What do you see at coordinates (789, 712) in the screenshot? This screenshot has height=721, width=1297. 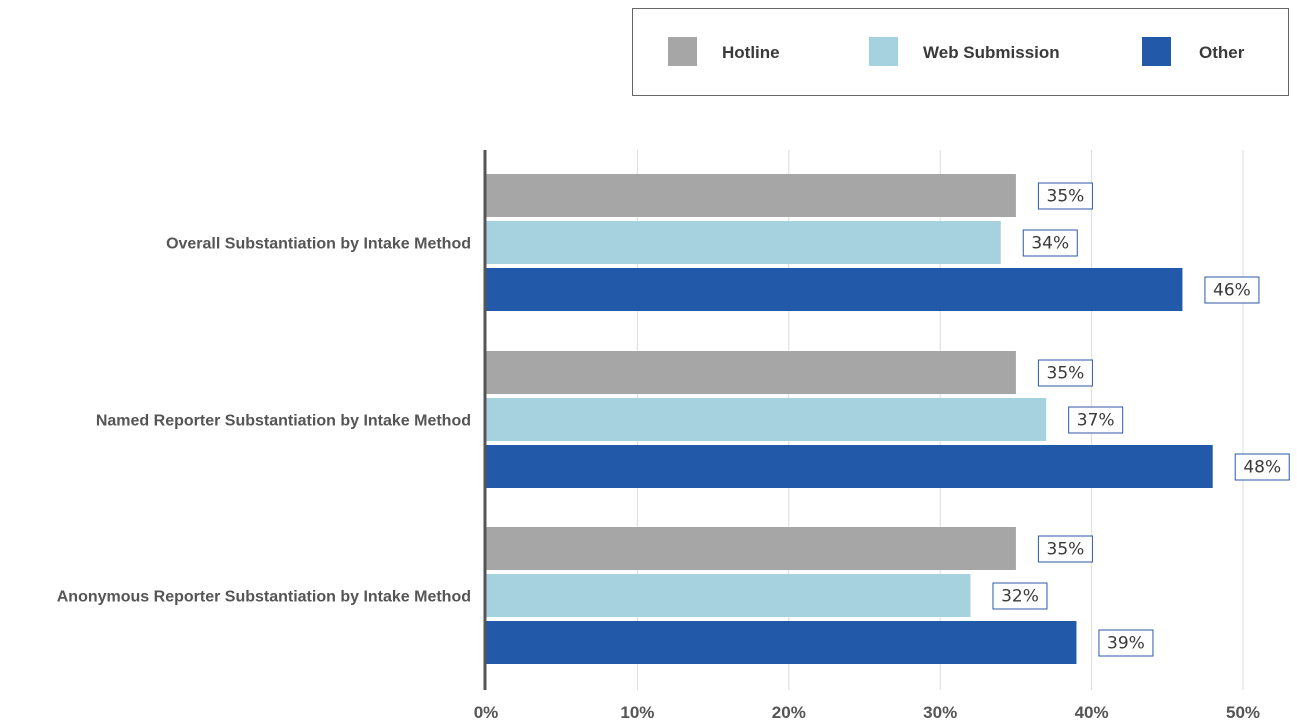 I see `x-tick-label: 20%` at bounding box center [789, 712].